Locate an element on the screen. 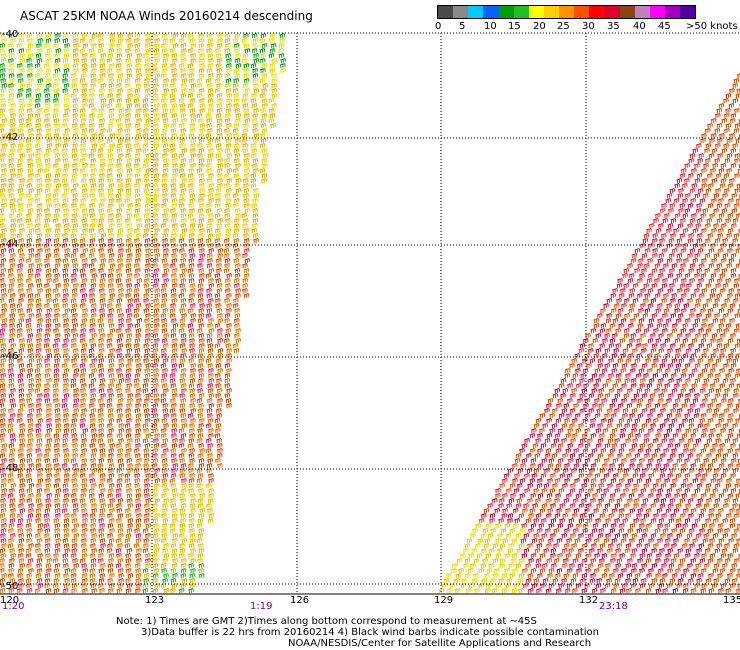  colorbar-label: 25 is located at coordinates (563, 26).